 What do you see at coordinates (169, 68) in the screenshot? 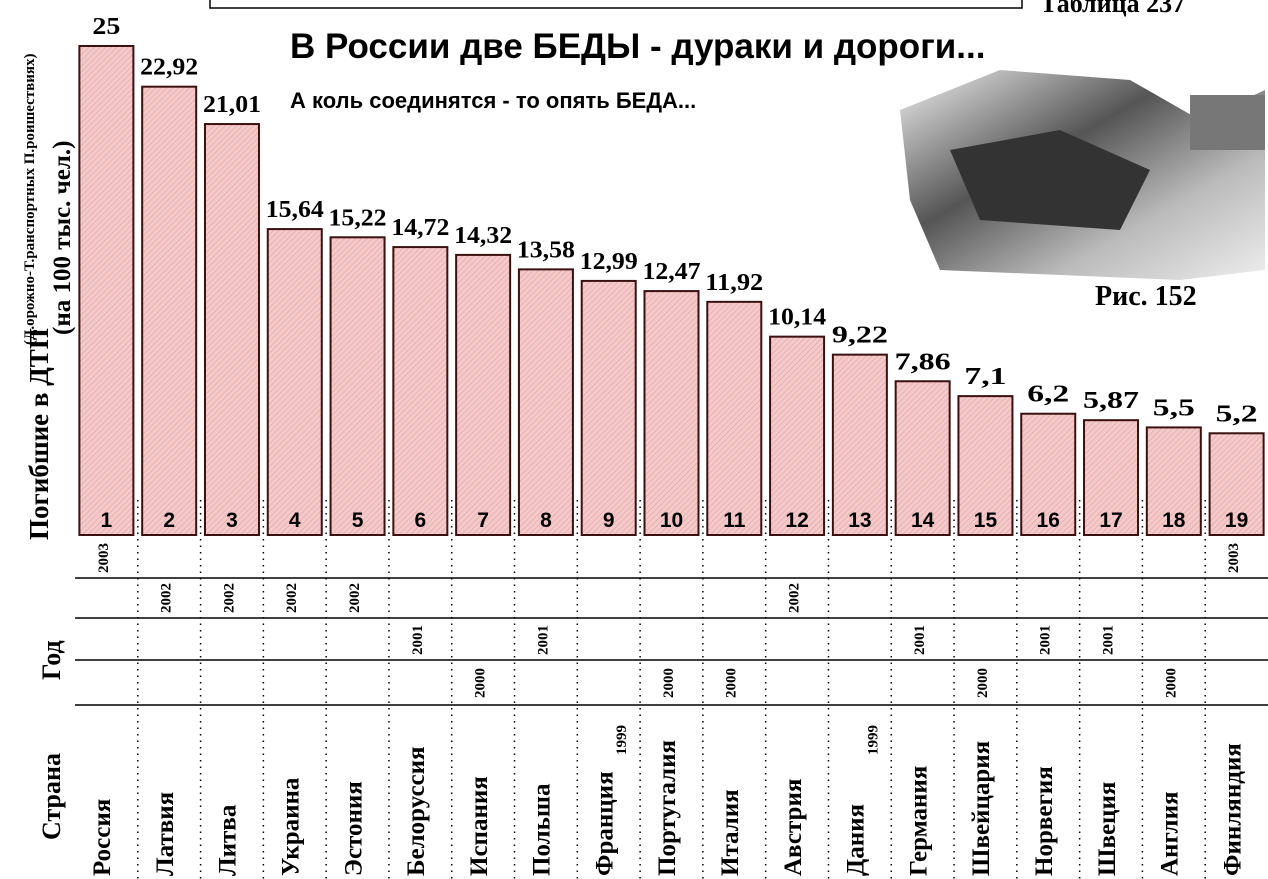
I see `value-label: 22,92` at bounding box center [169, 68].